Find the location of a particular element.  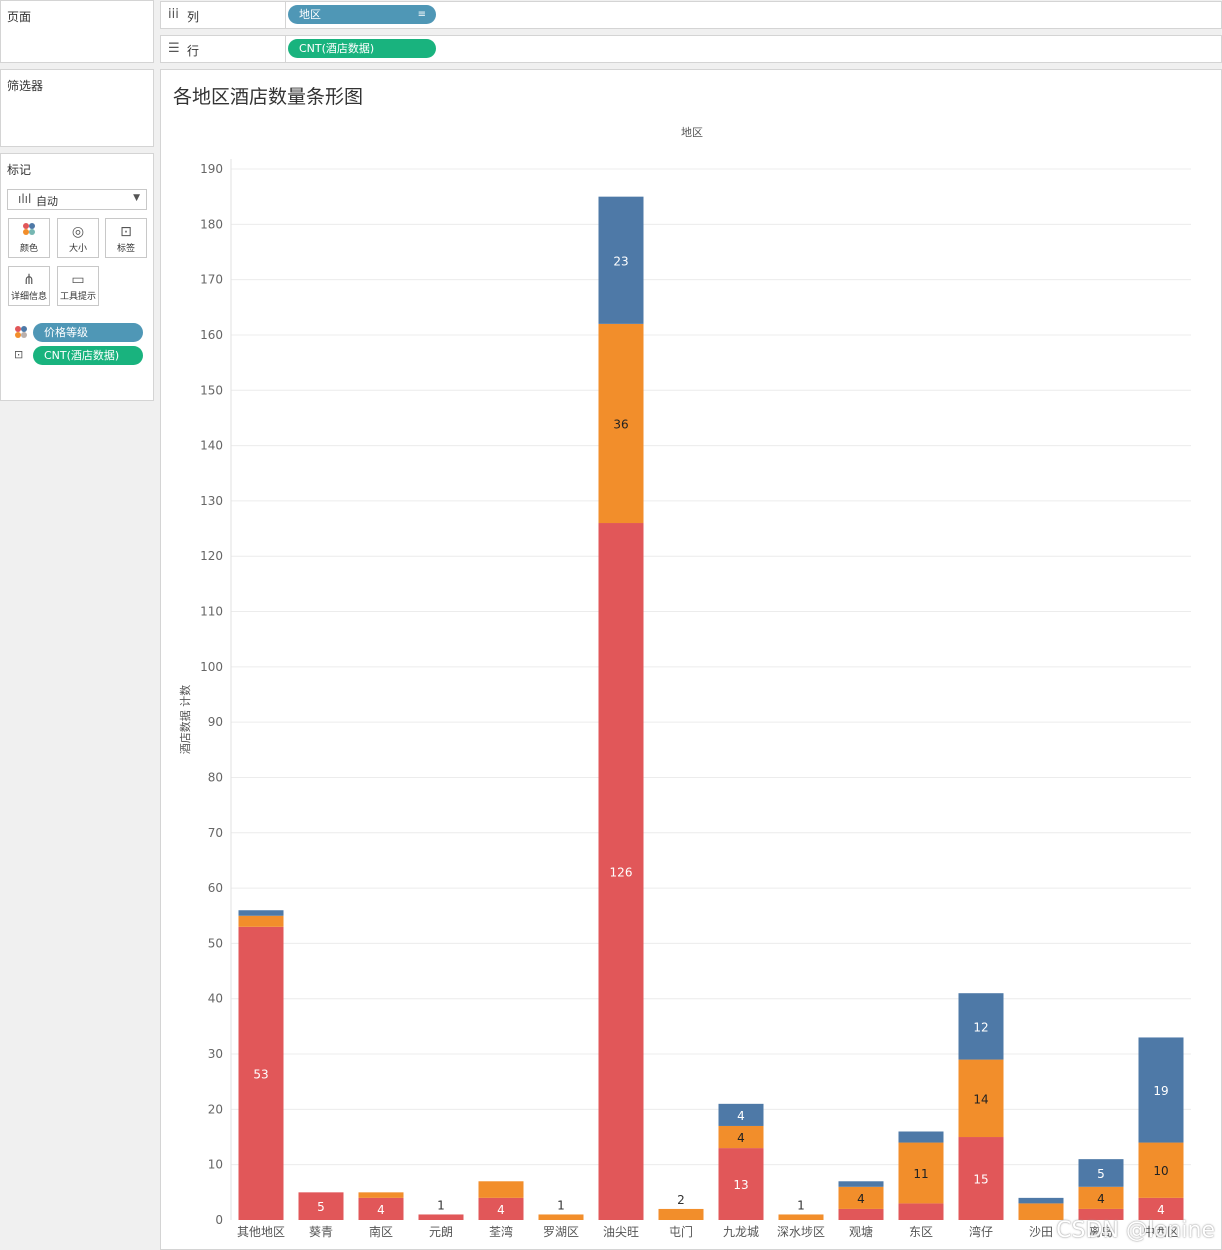

y-tick-label: 100 is located at coordinates (211, 667).